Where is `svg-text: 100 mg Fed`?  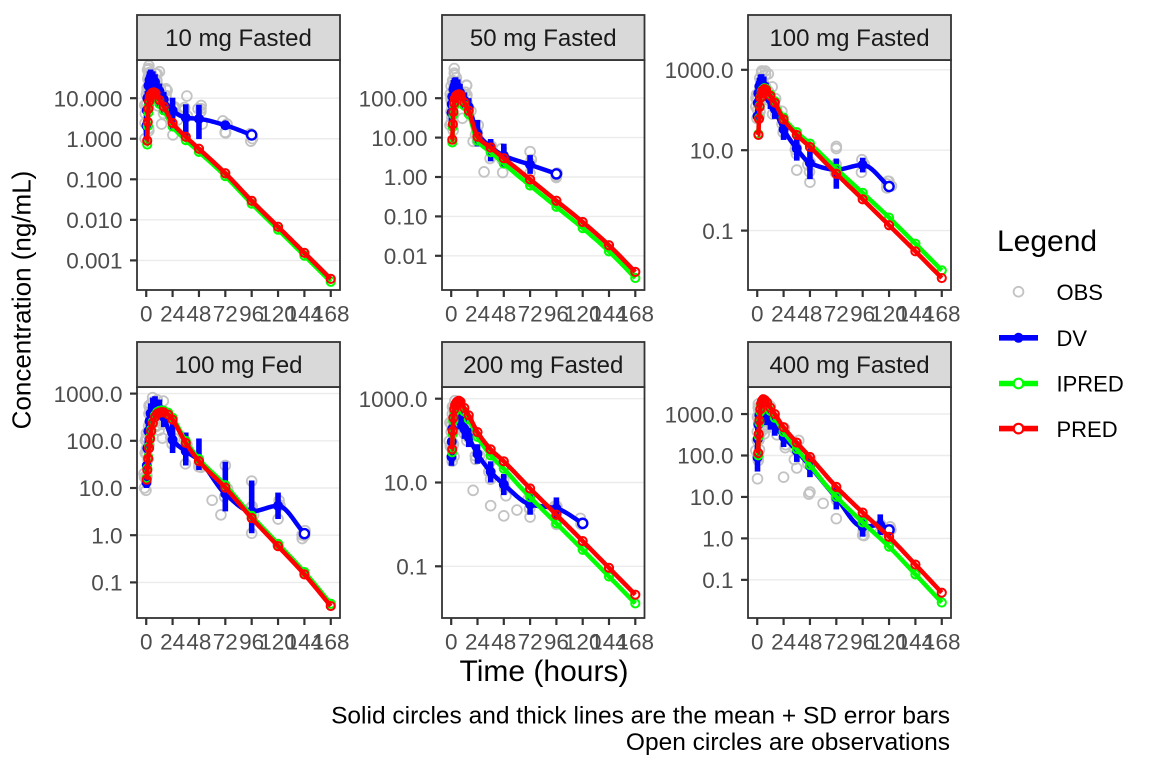 svg-text: 100 mg Fed is located at coordinates (238, 365).